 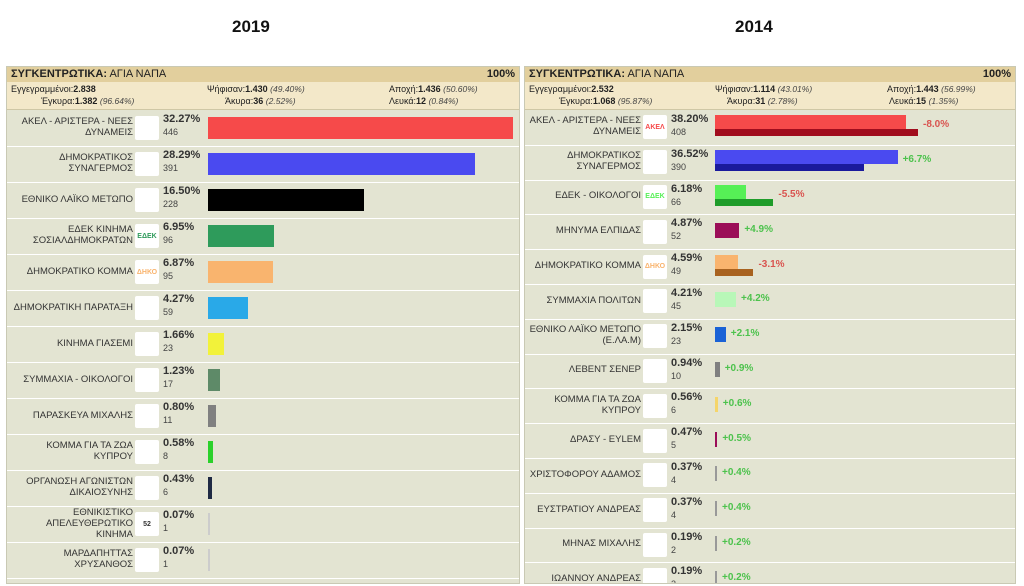 I want to click on registered-stat: Εγγεγραμμένοι:2.838, so click(x=53, y=89).